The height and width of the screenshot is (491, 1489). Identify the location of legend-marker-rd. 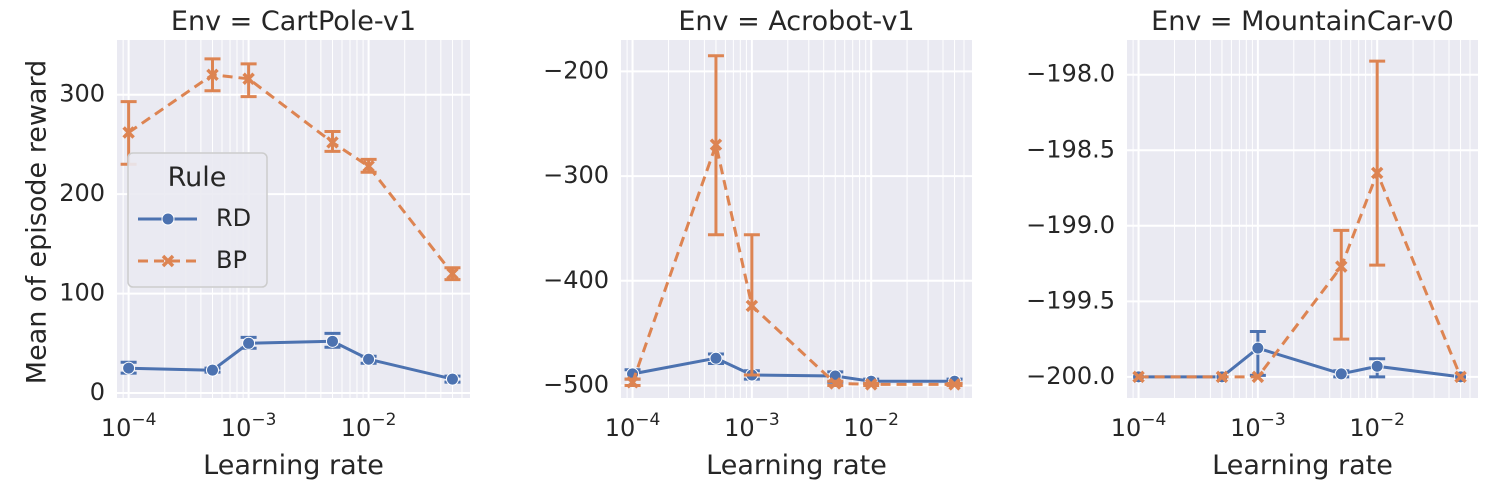
(168, 219).